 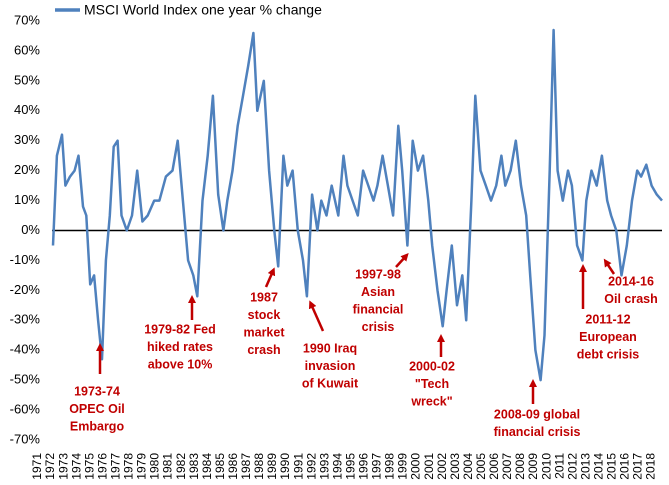 What do you see at coordinates (403, 466) in the screenshot?
I see `x-tick-label: 1999` at bounding box center [403, 466].